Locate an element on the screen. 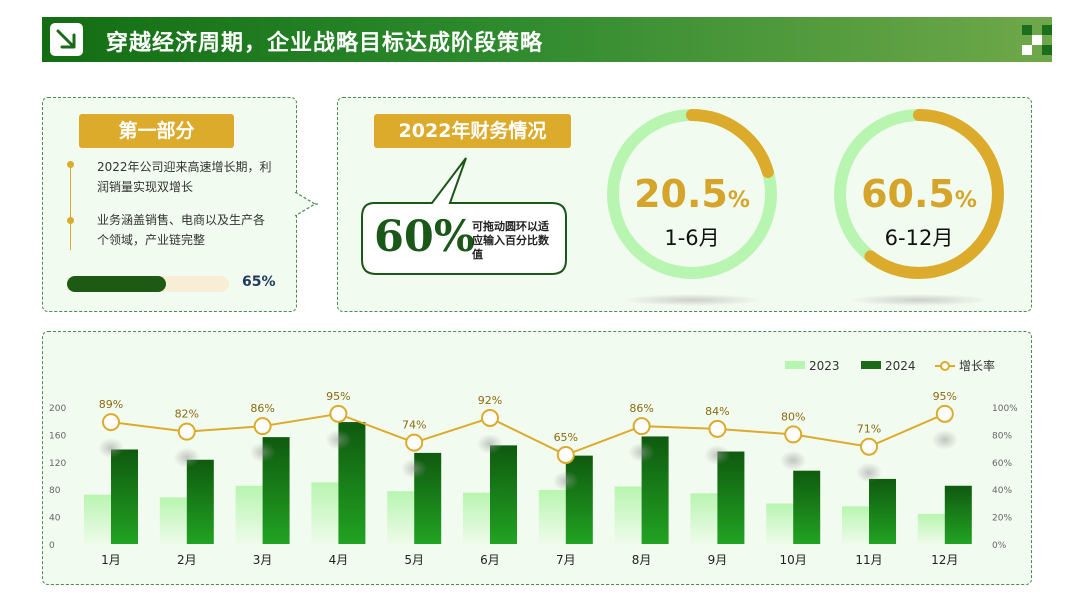  ring-value-number: 20.5 is located at coordinates (681, 194).